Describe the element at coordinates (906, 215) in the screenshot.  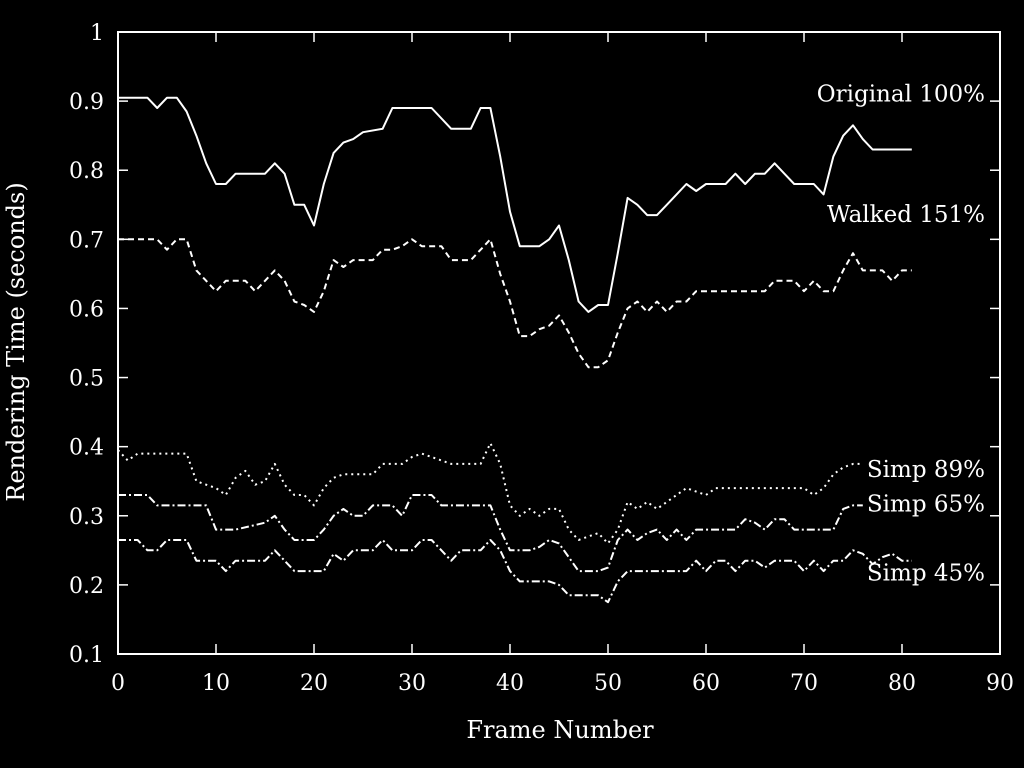
I see `series-label: Walked 151%` at that location.